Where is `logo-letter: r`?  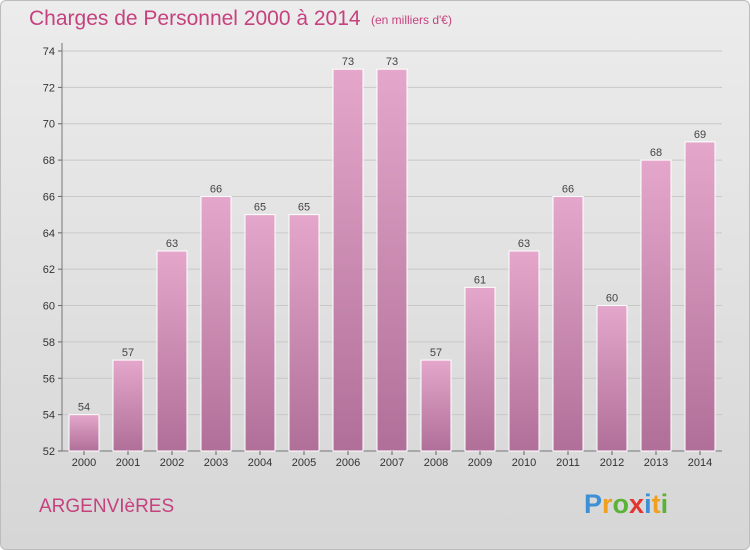 logo-letter: r is located at coordinates (607, 504).